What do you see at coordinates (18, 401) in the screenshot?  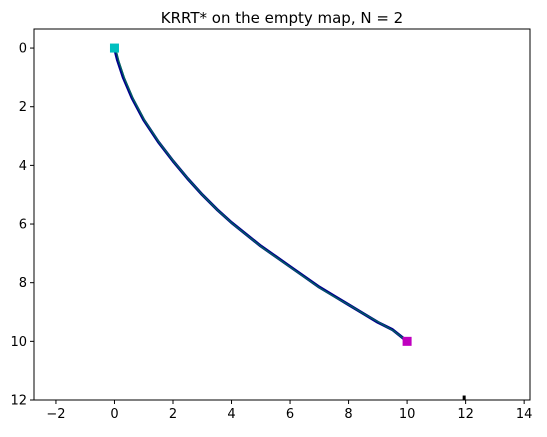 I see `y-tick-label: 12` at bounding box center [18, 401].